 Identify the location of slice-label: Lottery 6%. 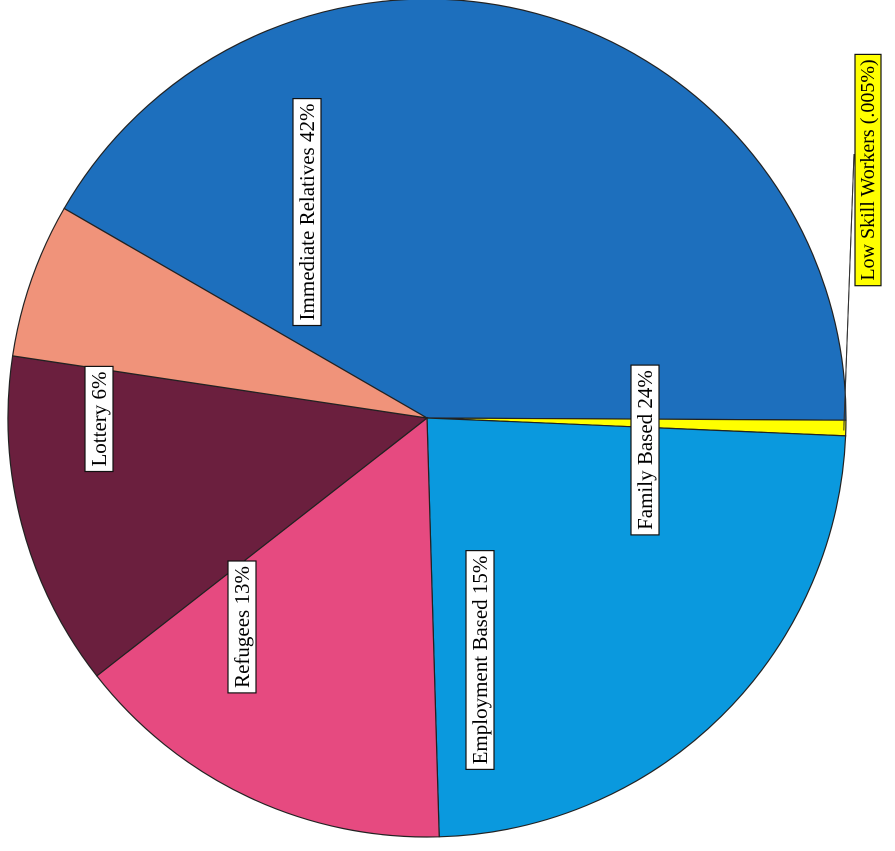
(99, 418).